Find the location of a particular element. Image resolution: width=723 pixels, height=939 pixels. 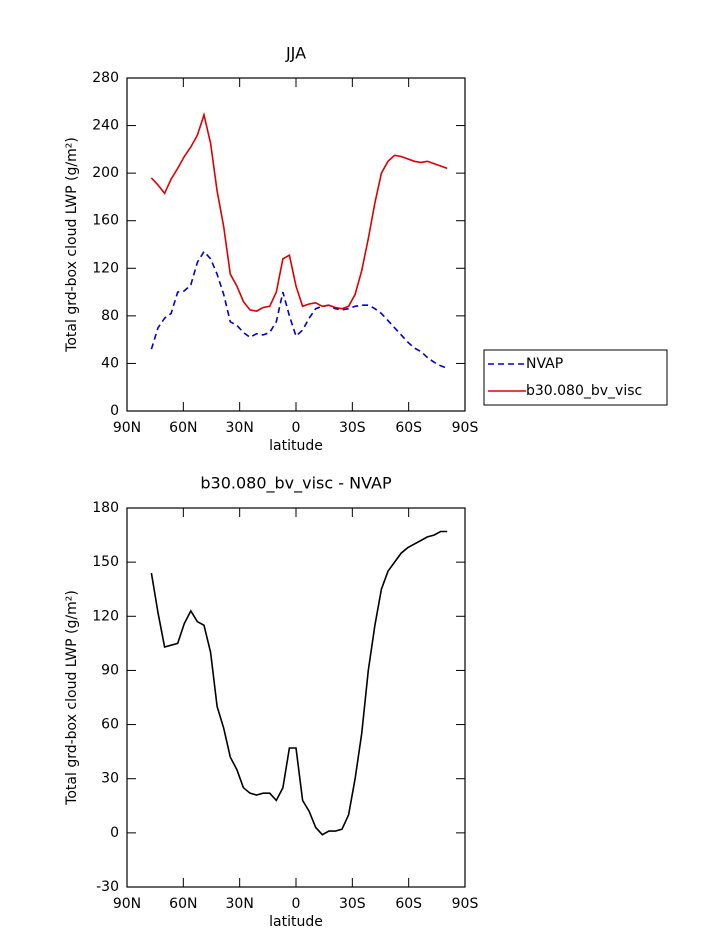

legend-box is located at coordinates (575, 377).